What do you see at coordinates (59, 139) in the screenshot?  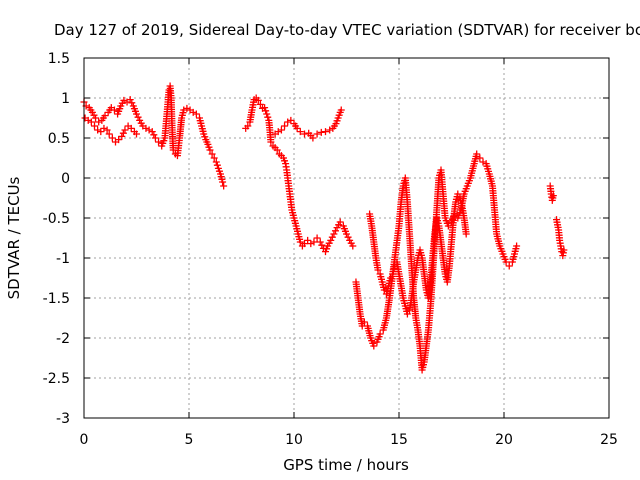 I see `y-tick-label: 0.5` at bounding box center [59, 139].